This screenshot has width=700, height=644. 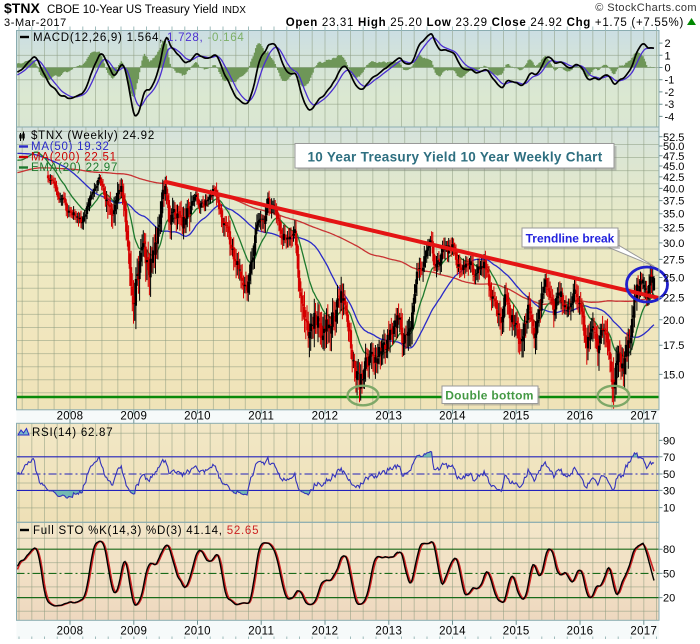 What do you see at coordinates (668, 44) in the screenshot?
I see `svg-text: 2` at bounding box center [668, 44].